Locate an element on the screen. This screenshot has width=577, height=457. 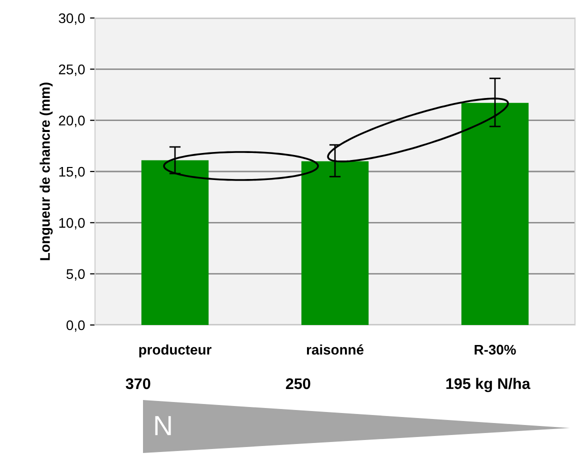
text: 195 kg N/ha is located at coordinates (488, 385).